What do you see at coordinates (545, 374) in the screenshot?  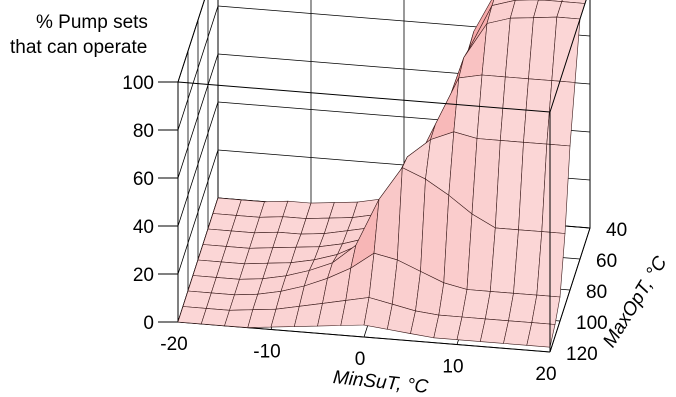 I see `x-tick-label: 20` at bounding box center [545, 374].